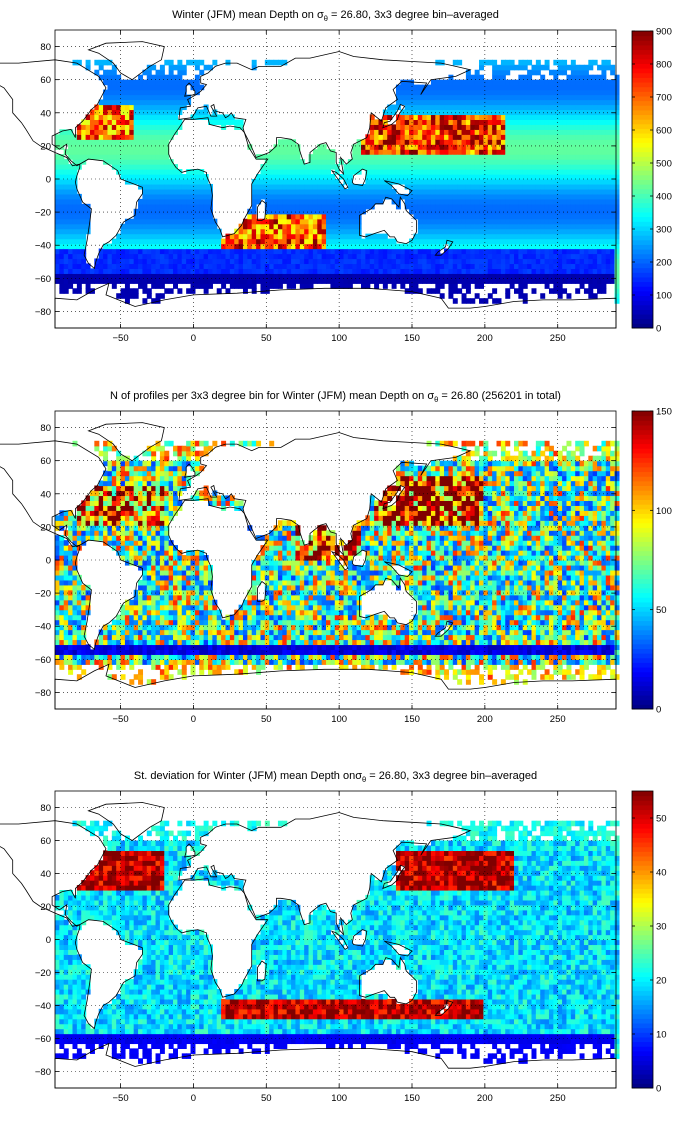 This screenshot has width=696, height=1140. Describe the element at coordinates (45, 113) in the screenshot. I see `y-tick-label: 40` at that location.